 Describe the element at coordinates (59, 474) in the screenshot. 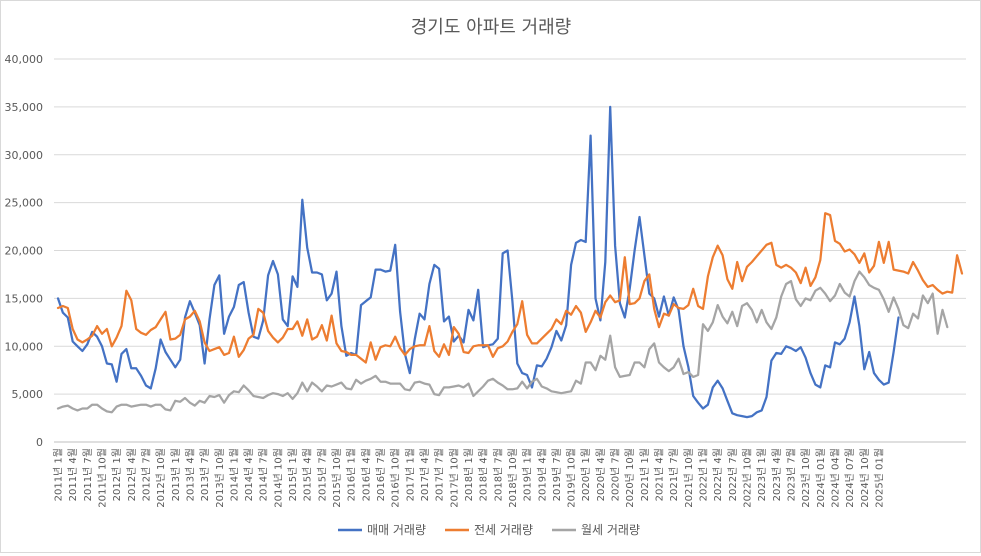

I see `x-tick-label: 2011년 1월` at that location.